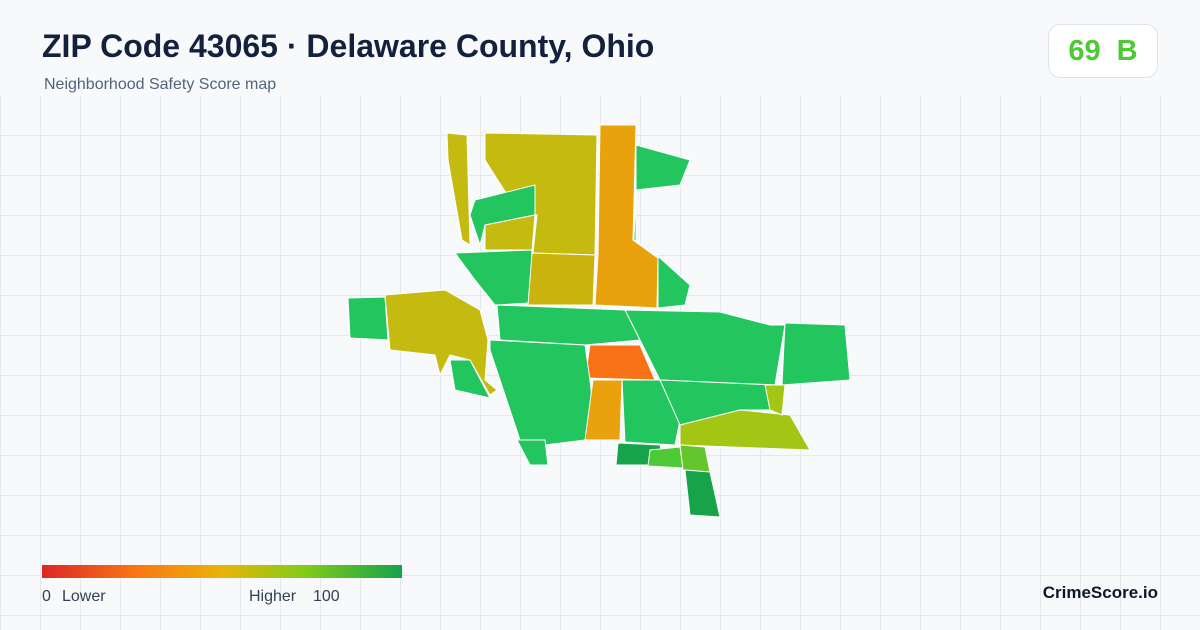  What do you see at coordinates (160, 84) in the screenshot?
I see `subtitle: Neighborhood Safety Score map` at bounding box center [160, 84].